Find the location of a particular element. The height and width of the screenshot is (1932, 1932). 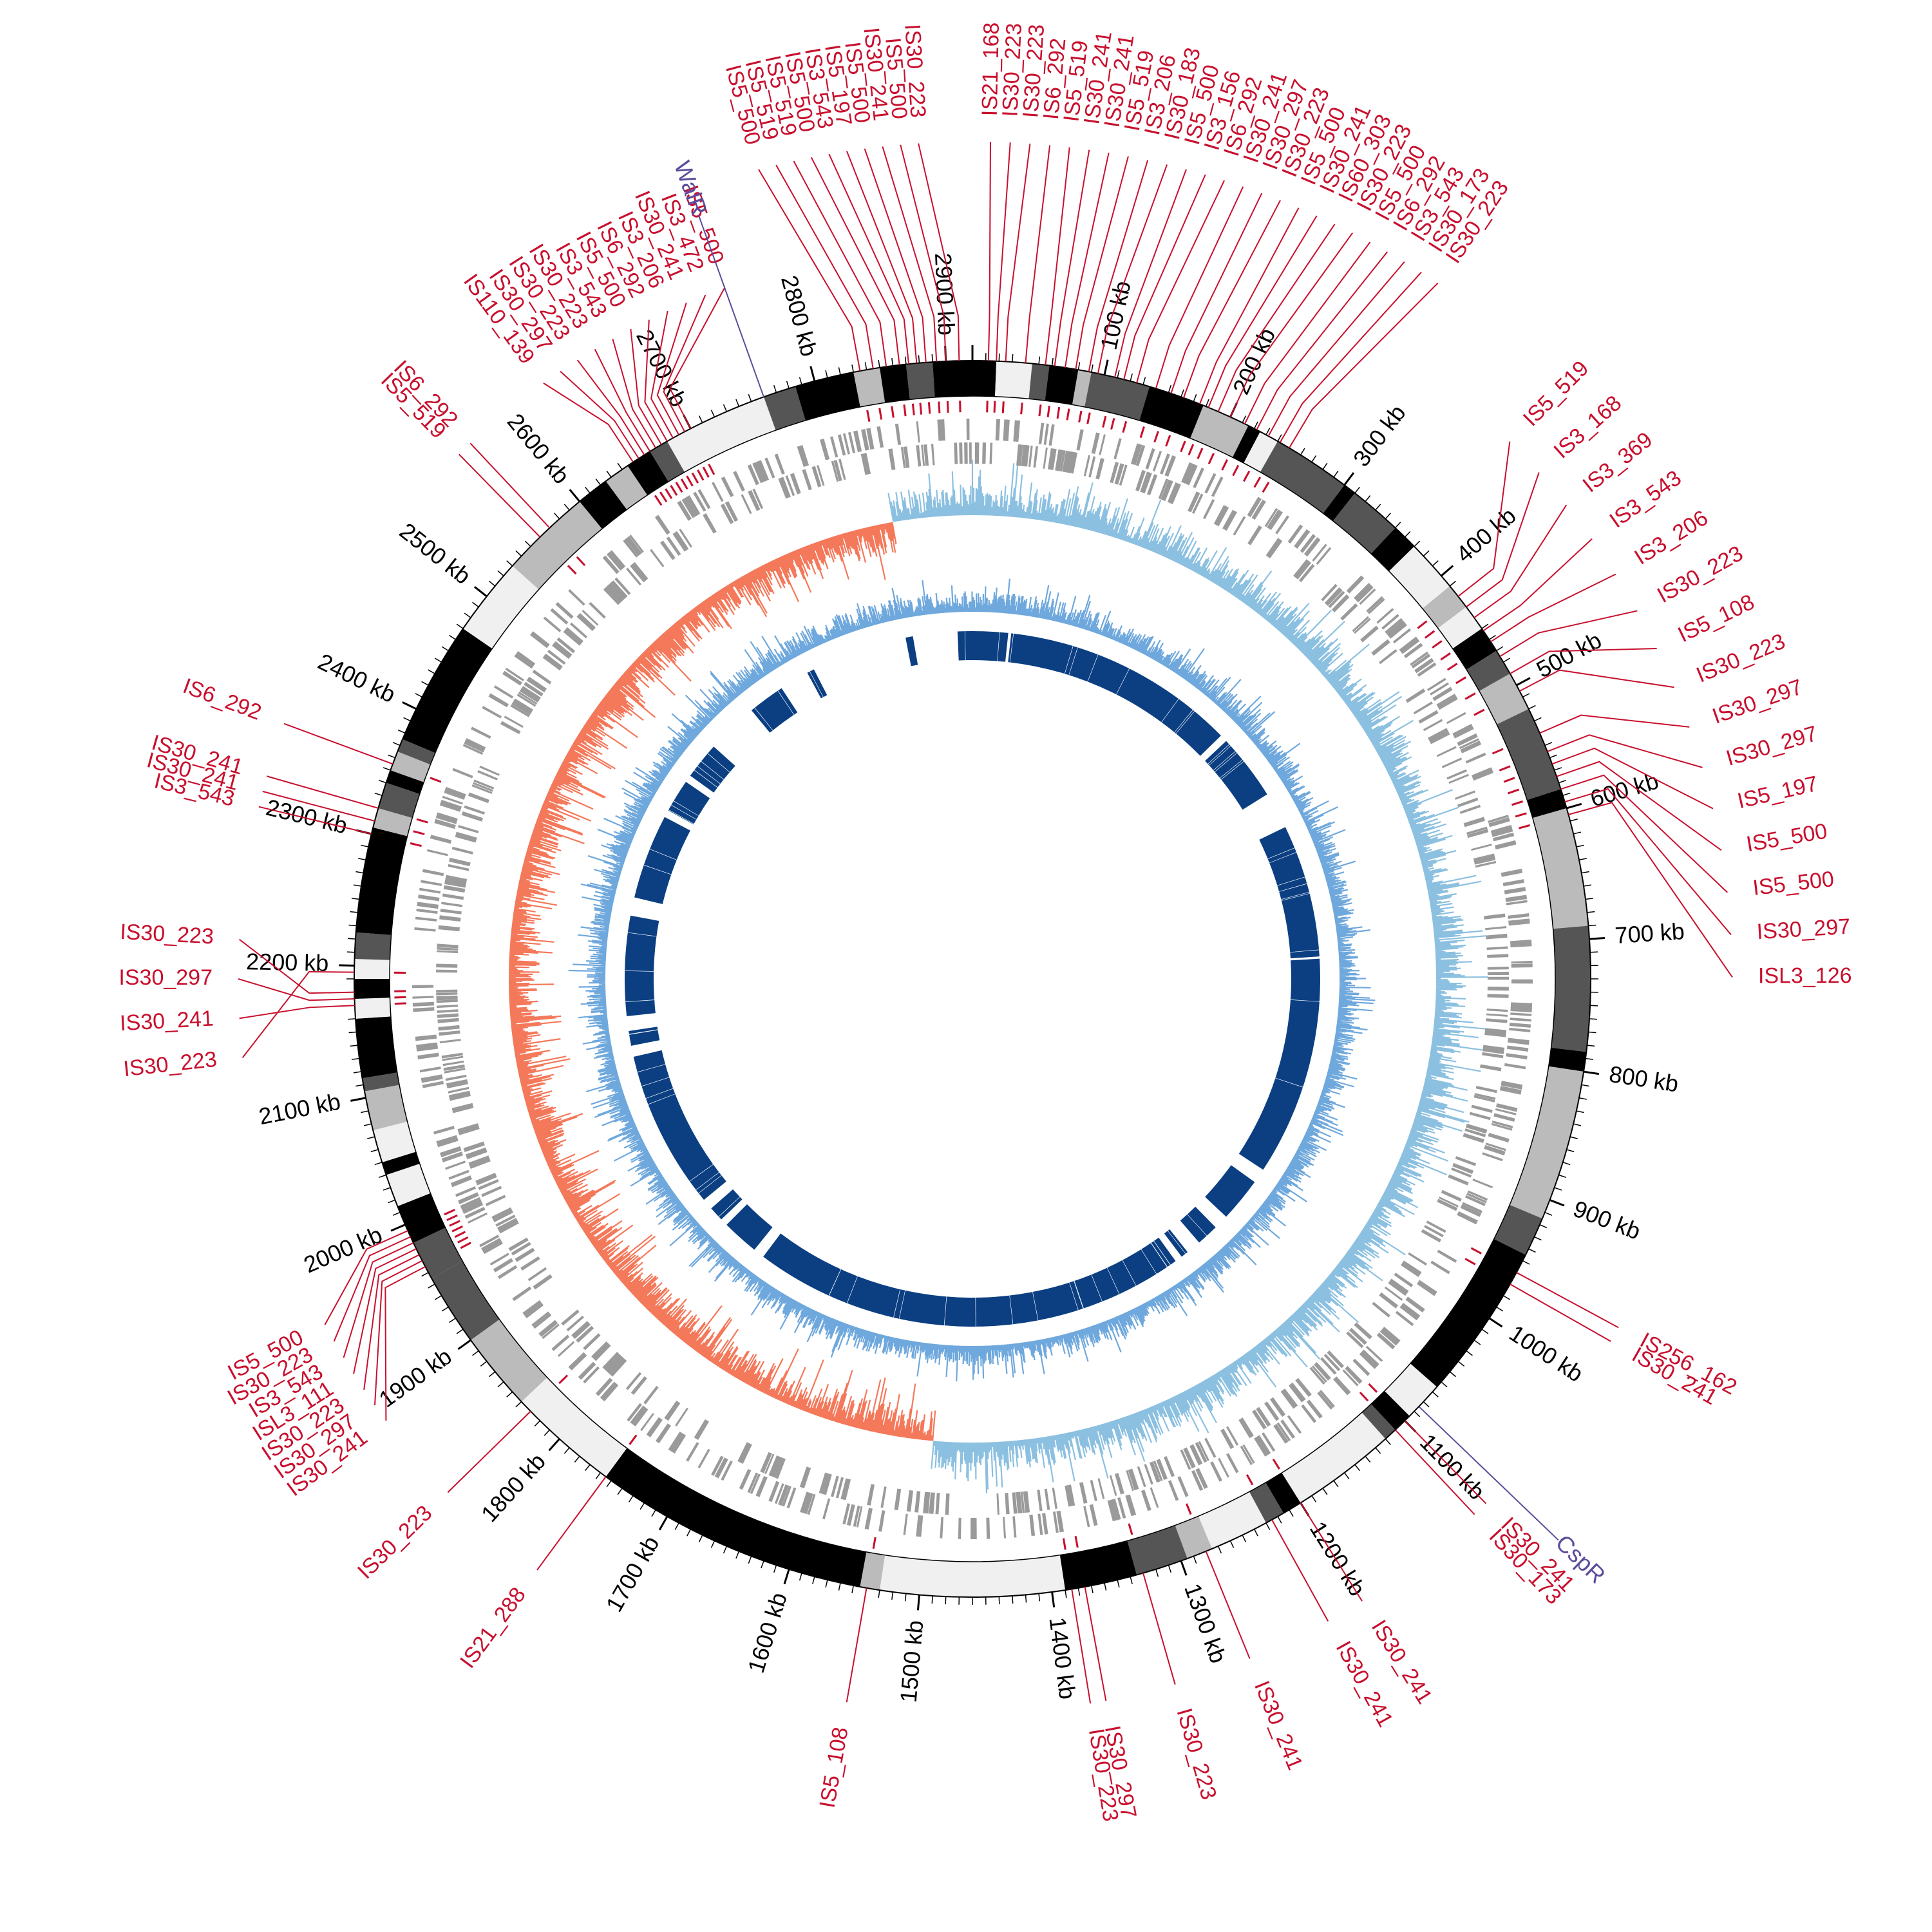

tick-label: 2900 kb is located at coordinates (945, 294).